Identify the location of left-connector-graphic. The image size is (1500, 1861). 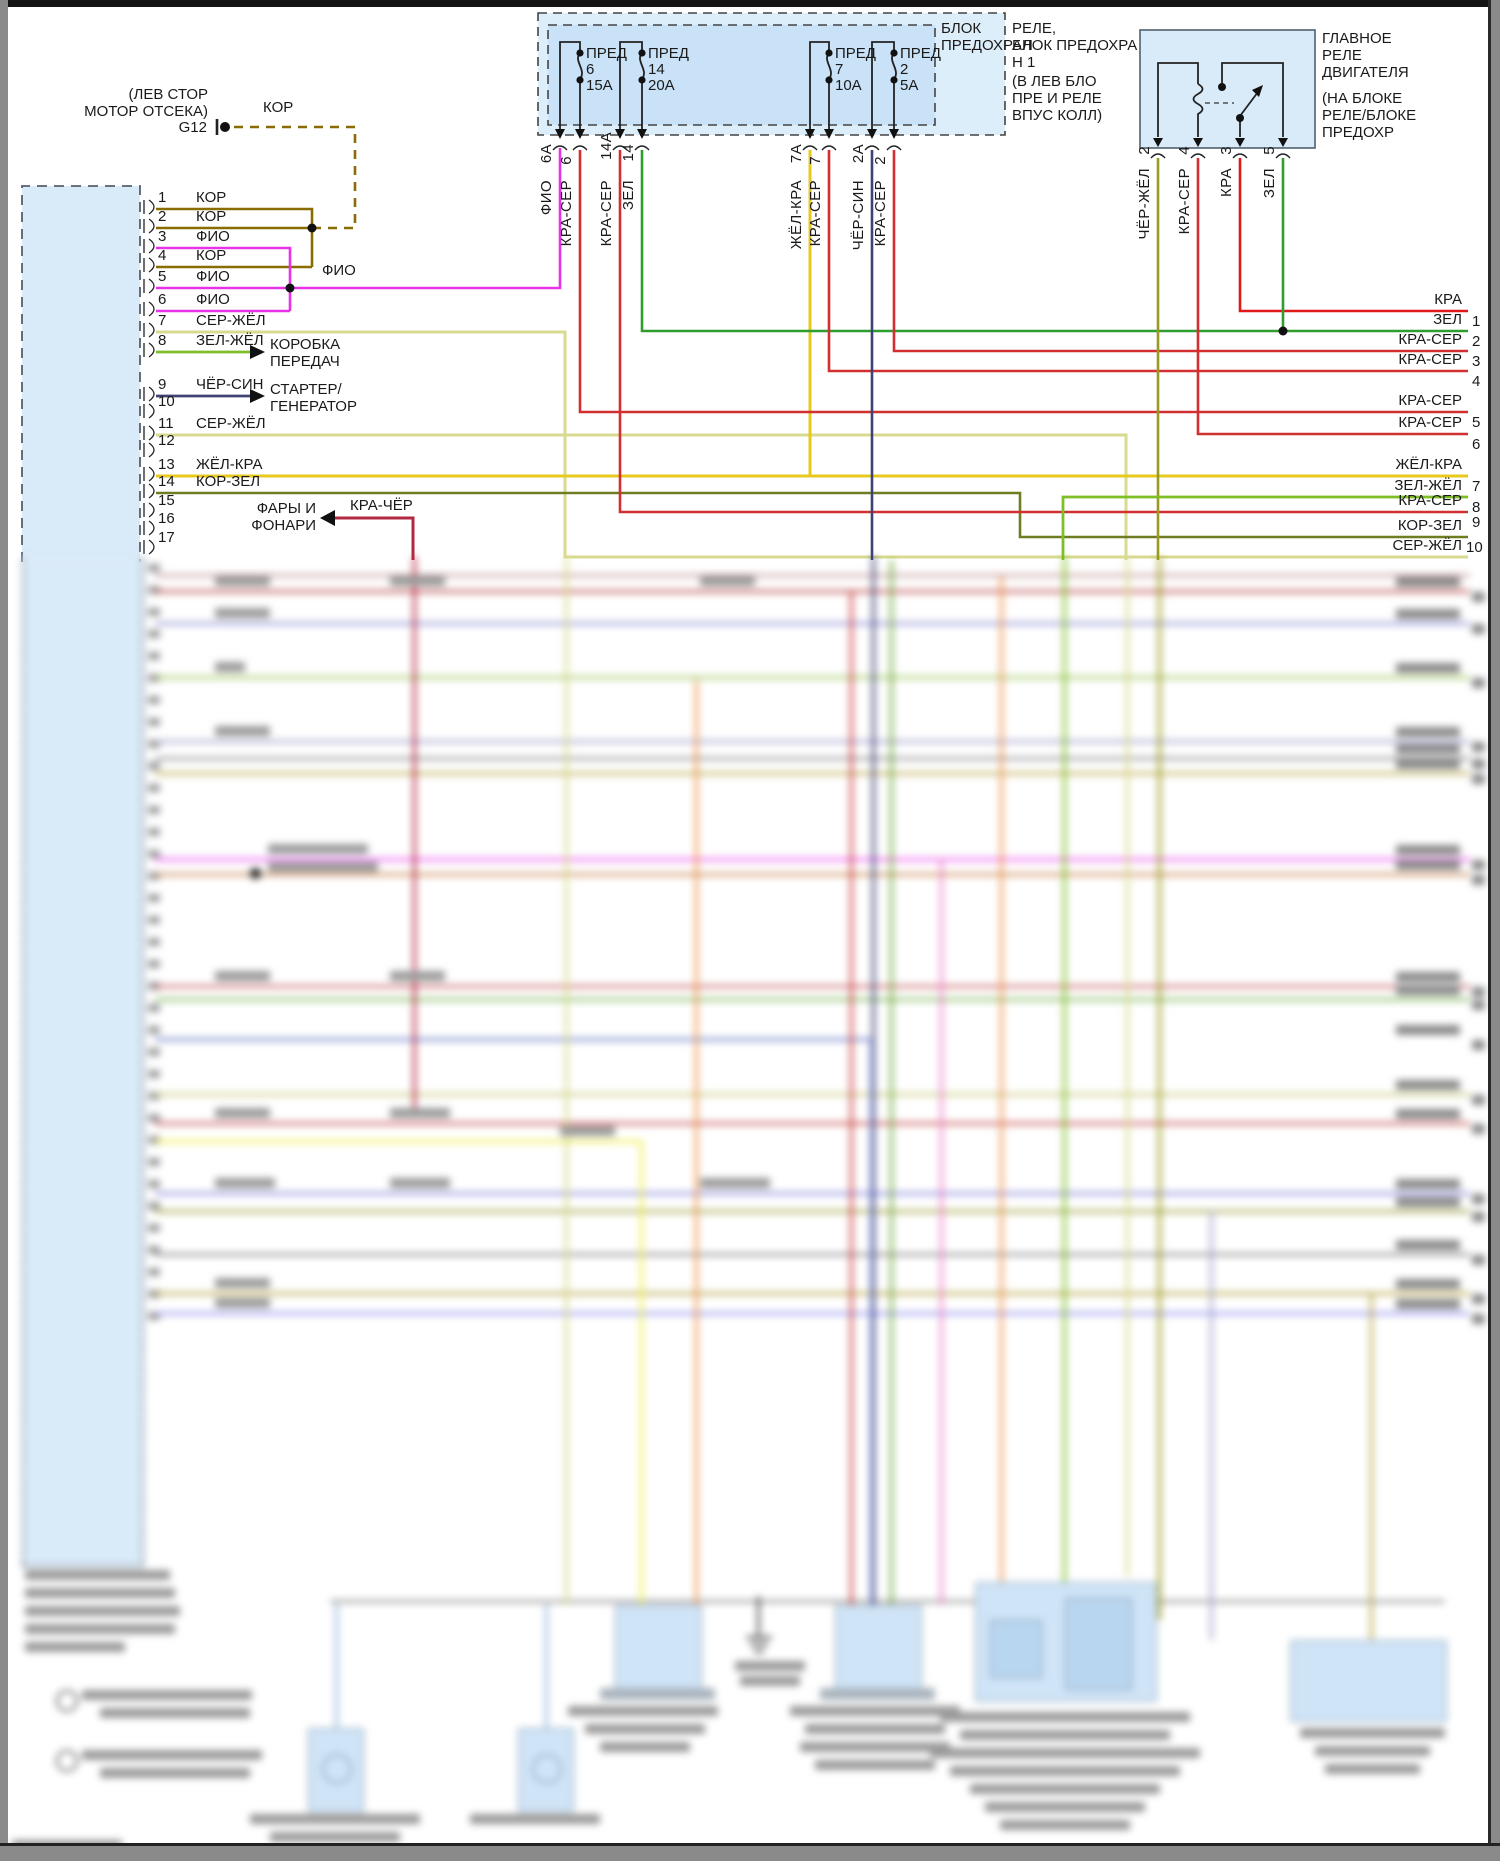
(88, 373).